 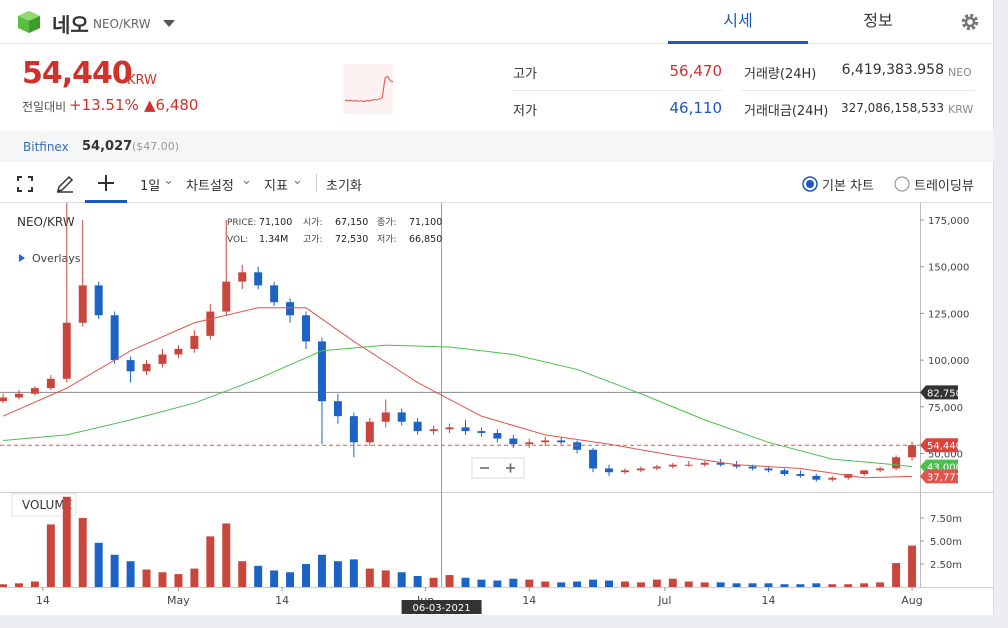 I want to click on info-value: 72,530, so click(x=351, y=239).